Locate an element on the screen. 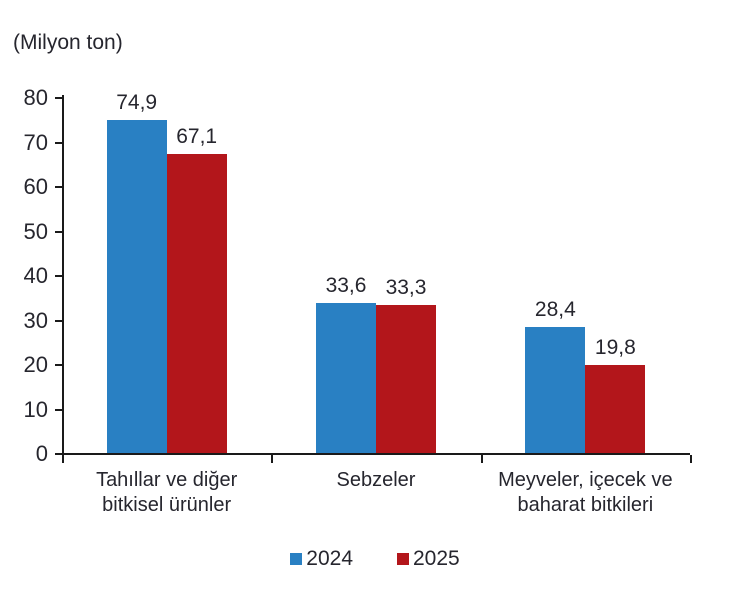 This screenshot has width=750, height=594. x-axis-category-label: Tahıllar ve diğer bitkisel ürünler is located at coordinates (167, 492).